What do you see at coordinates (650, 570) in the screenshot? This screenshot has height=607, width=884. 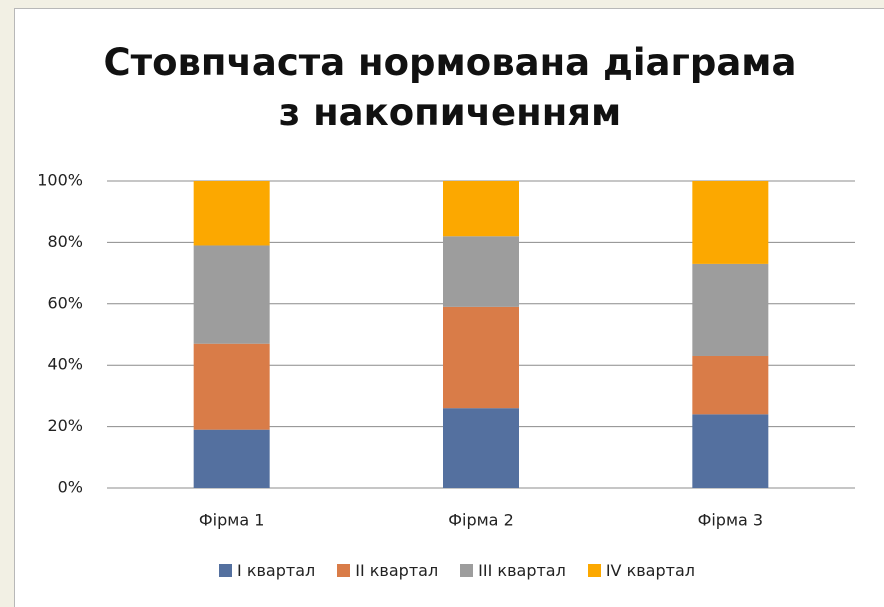 I see `legend-label: IV квартал` at bounding box center [650, 570].